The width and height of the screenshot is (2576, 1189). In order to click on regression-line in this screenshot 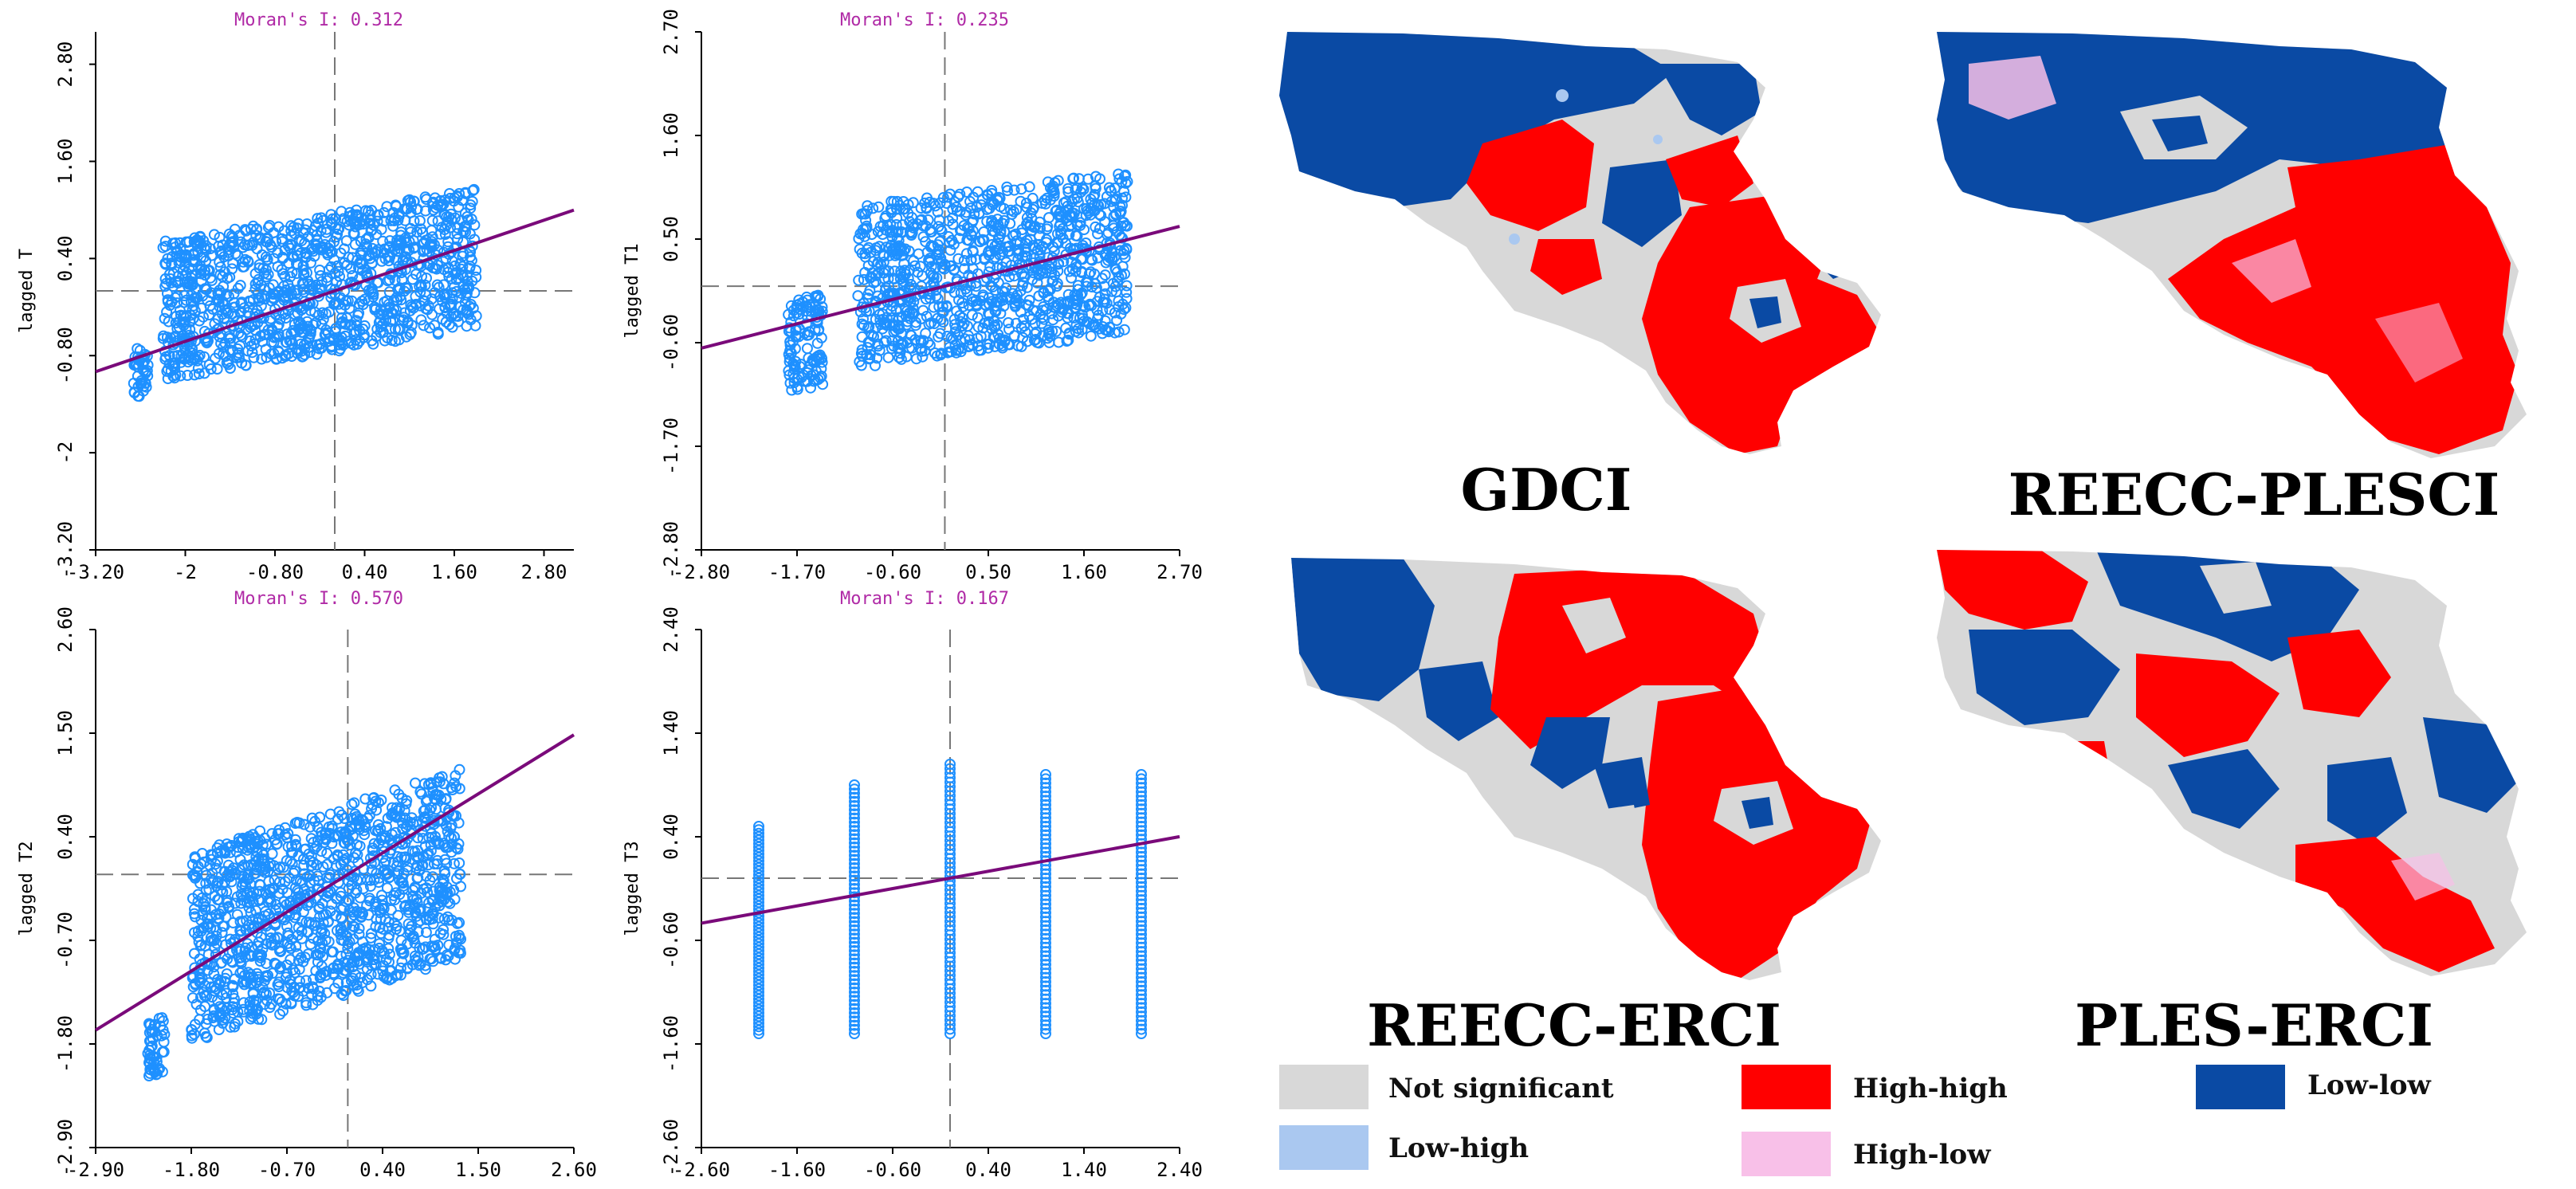, I will do `click(334, 883)`.